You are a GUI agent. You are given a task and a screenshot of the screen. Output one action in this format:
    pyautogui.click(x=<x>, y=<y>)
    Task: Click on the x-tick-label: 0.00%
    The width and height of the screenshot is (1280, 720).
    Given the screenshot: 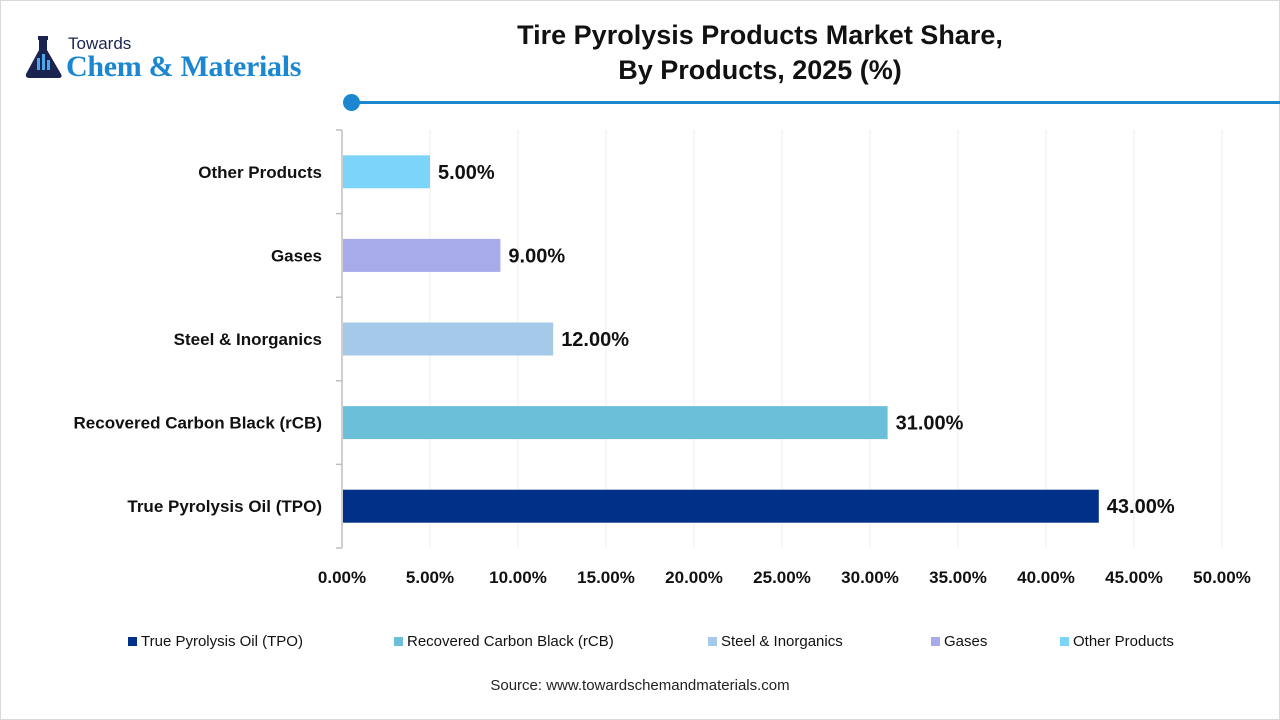 What is the action you would take?
    pyautogui.click(x=342, y=577)
    